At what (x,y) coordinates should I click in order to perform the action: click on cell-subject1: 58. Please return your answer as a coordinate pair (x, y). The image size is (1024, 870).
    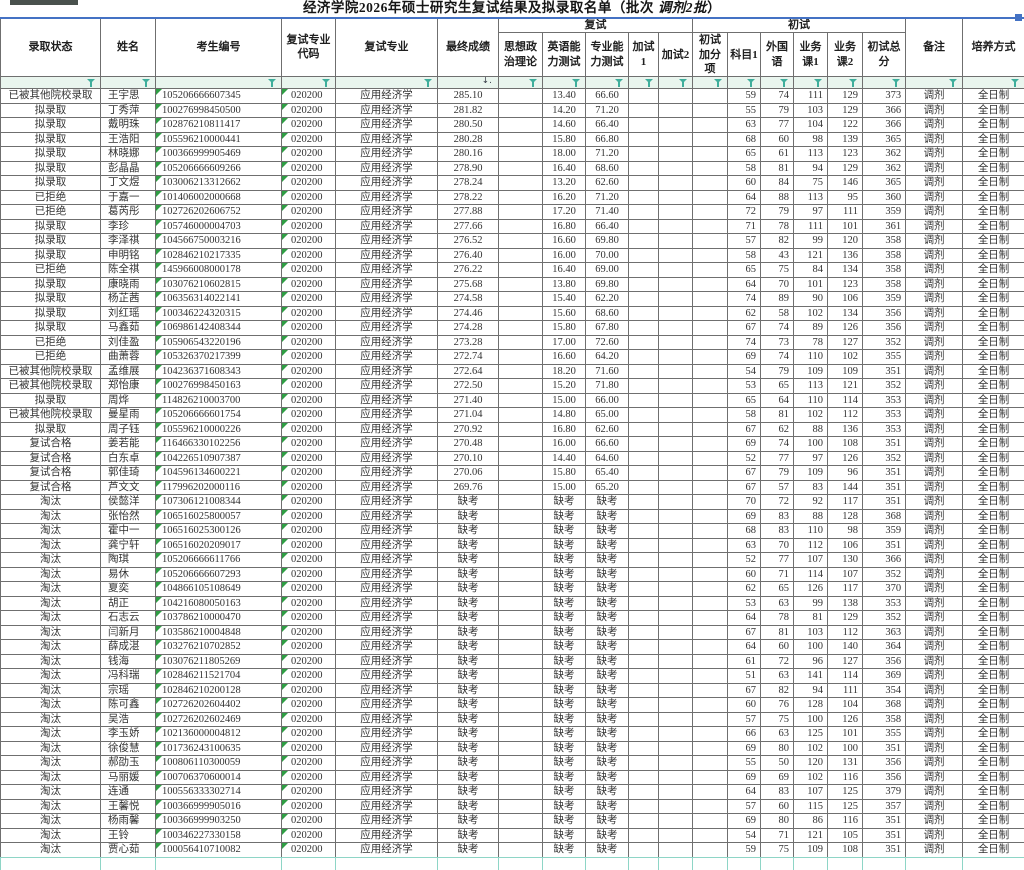
    Looking at the image, I should click on (744, 168).